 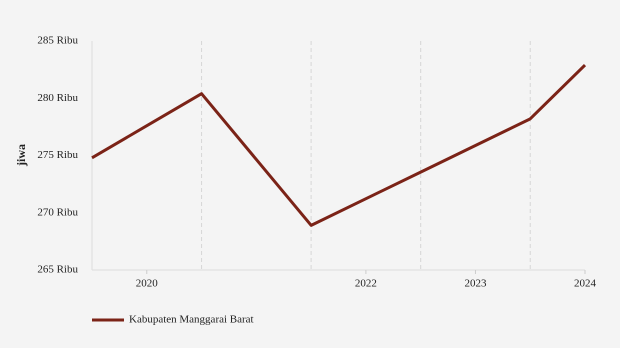 What do you see at coordinates (57, 155) in the screenshot?
I see `y-tick-label: 275 Ribu` at bounding box center [57, 155].